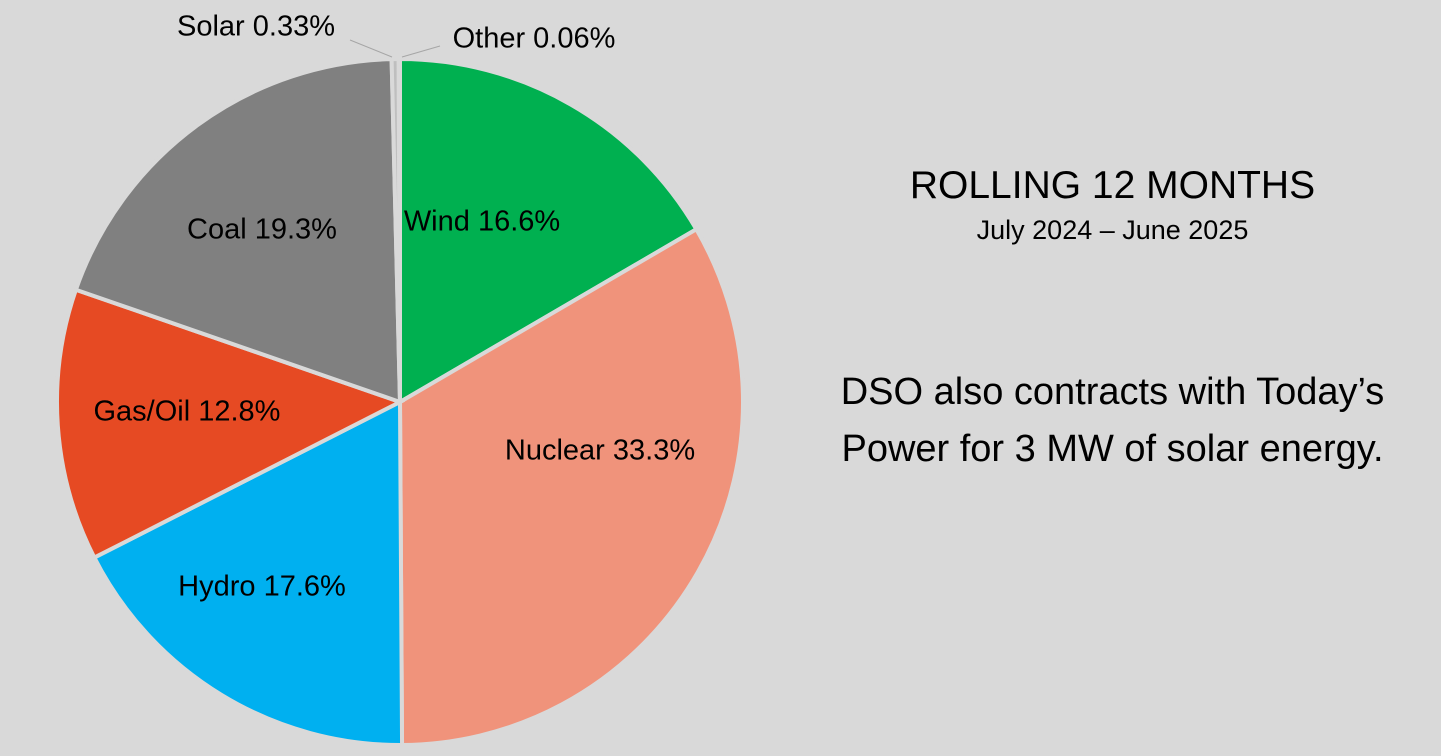  I want to click on period-title: ROLLING 12 MONTHS, so click(1112, 185).